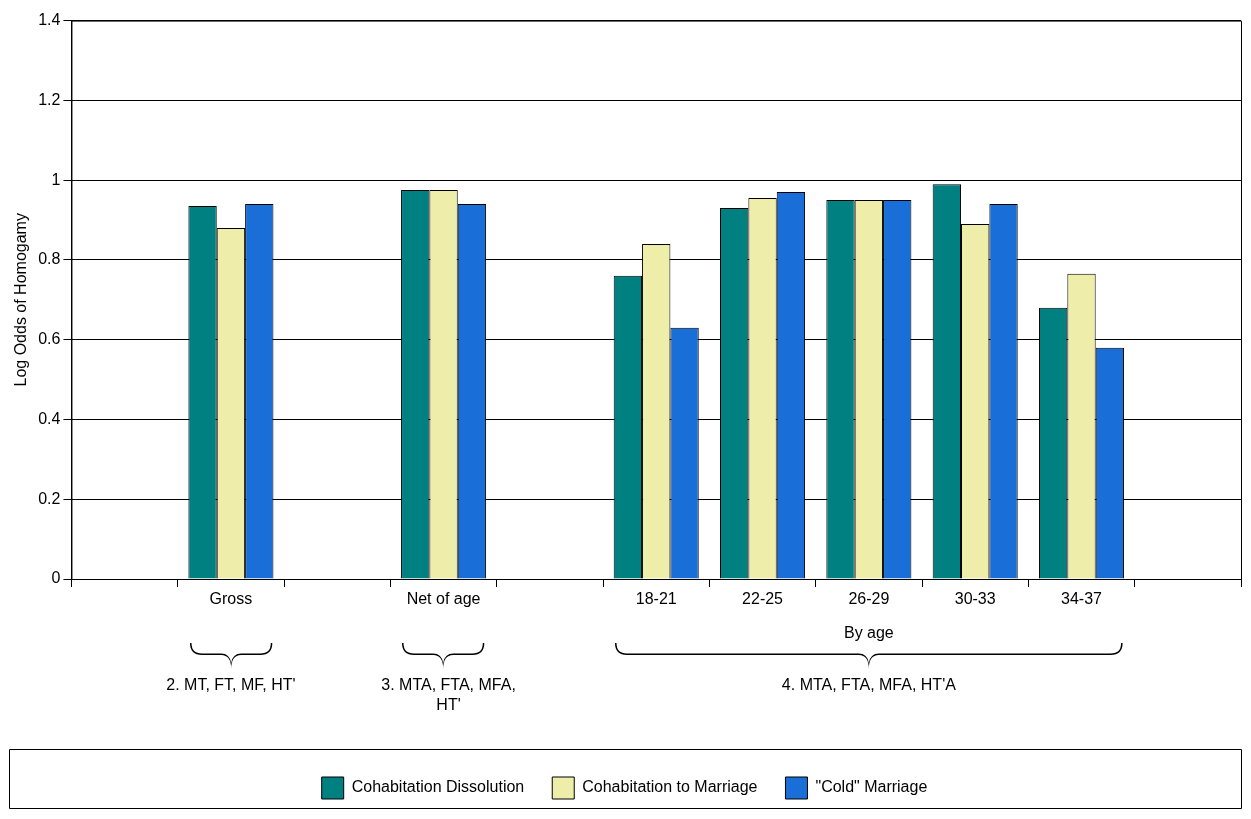 This screenshot has height=819, width=1251. I want to click on x-tick-label: 30-33, so click(975, 599).